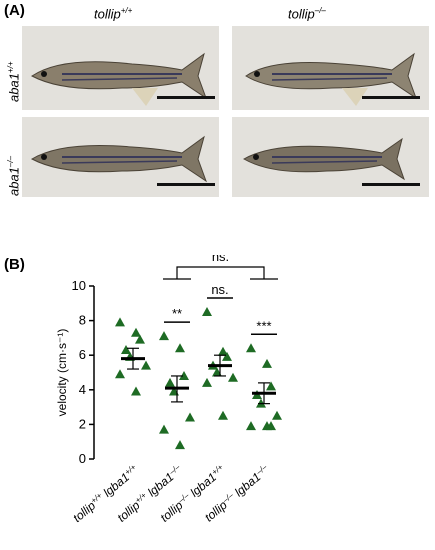 The height and width of the screenshot is (550, 435). Describe the element at coordinates (263, 325) in the screenshot. I see `significance-label: ***` at that location.